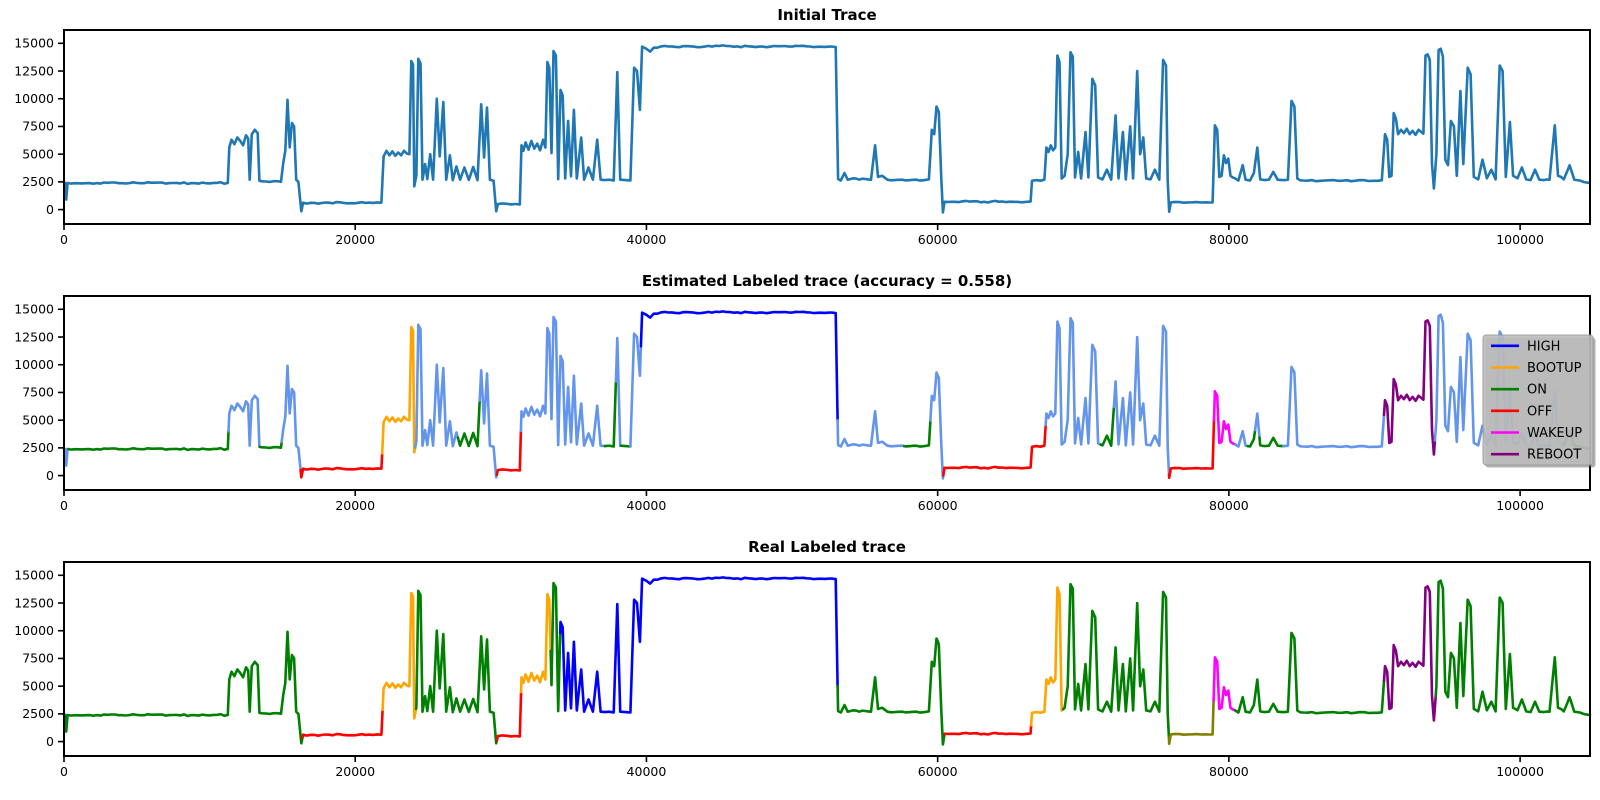 The width and height of the screenshot is (1600, 800). Describe the element at coordinates (1191, 722) in the screenshot. I see `trace-segment-olive` at that location.